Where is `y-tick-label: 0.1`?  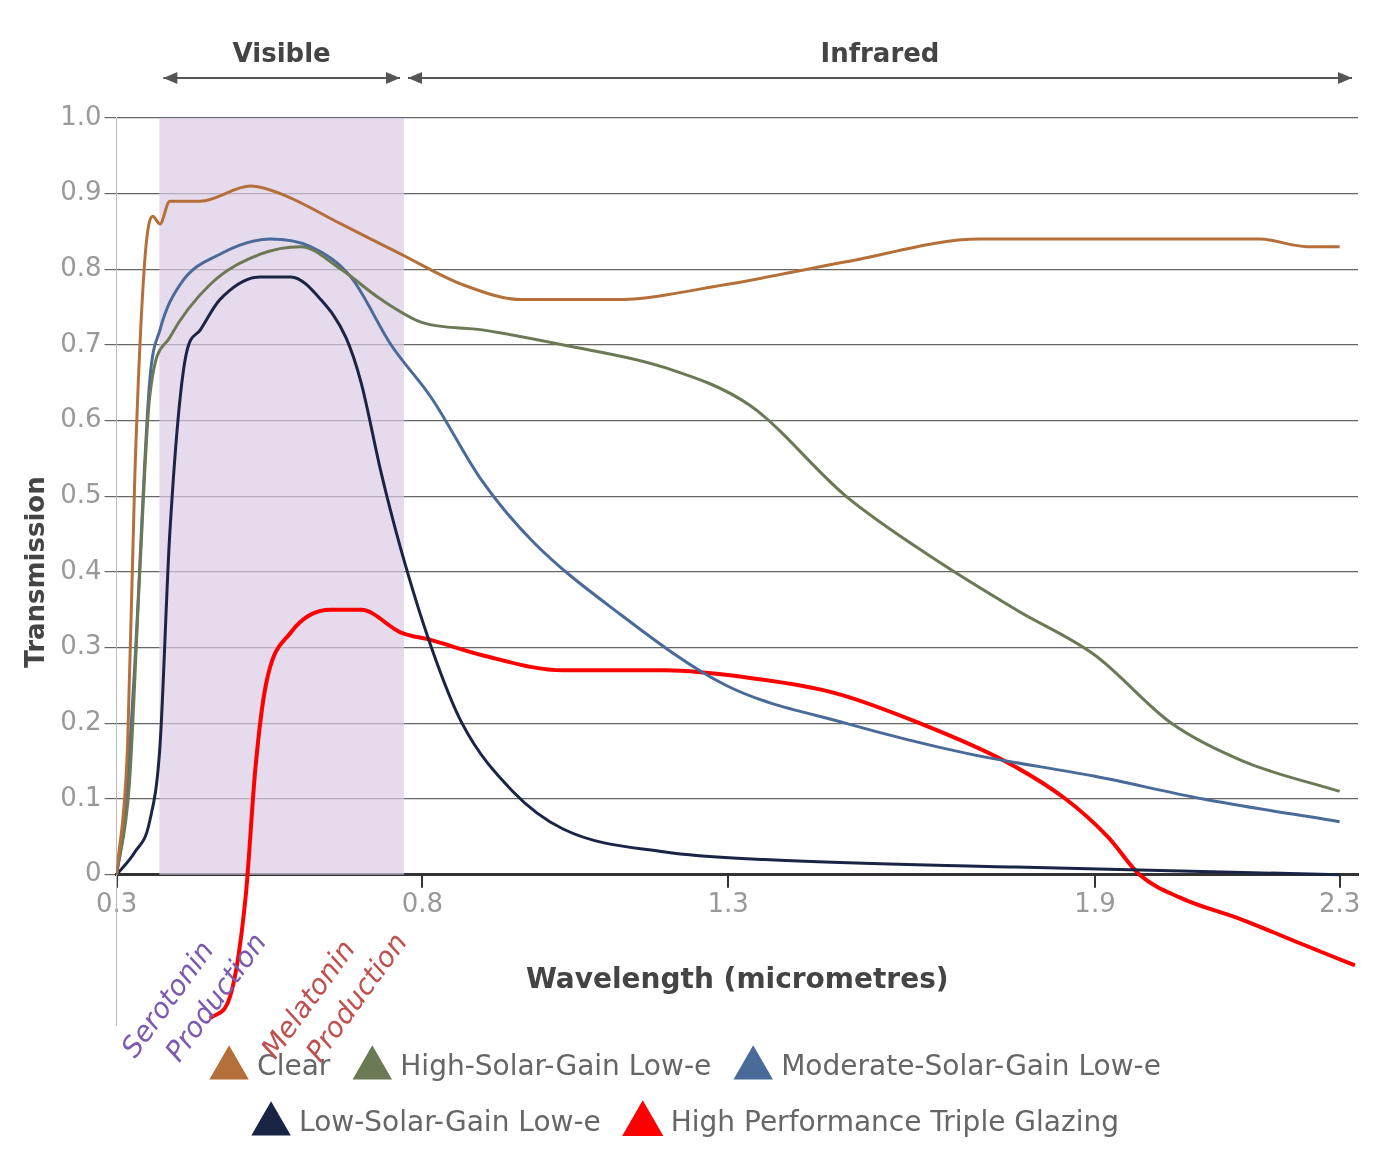
y-tick-label: 0.1 is located at coordinates (81, 796).